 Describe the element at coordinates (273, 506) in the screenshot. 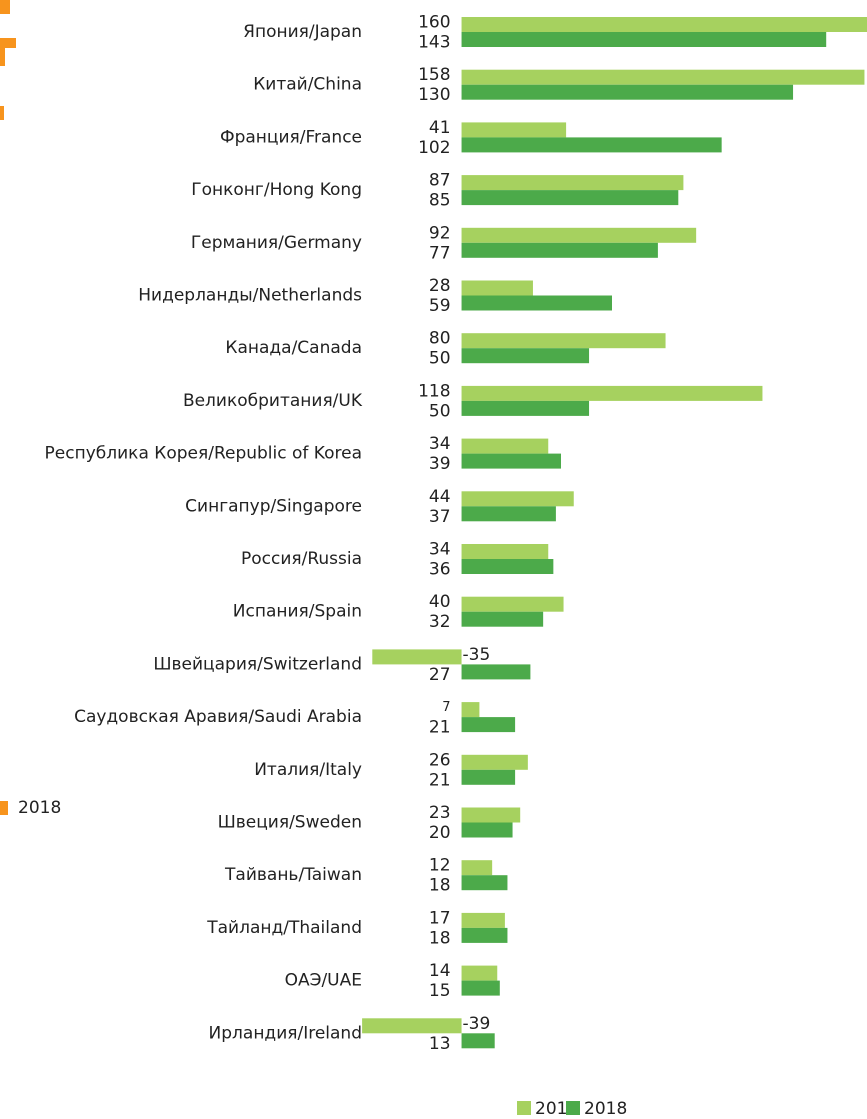

I see `category-label: Сингапур/Singapore` at that location.